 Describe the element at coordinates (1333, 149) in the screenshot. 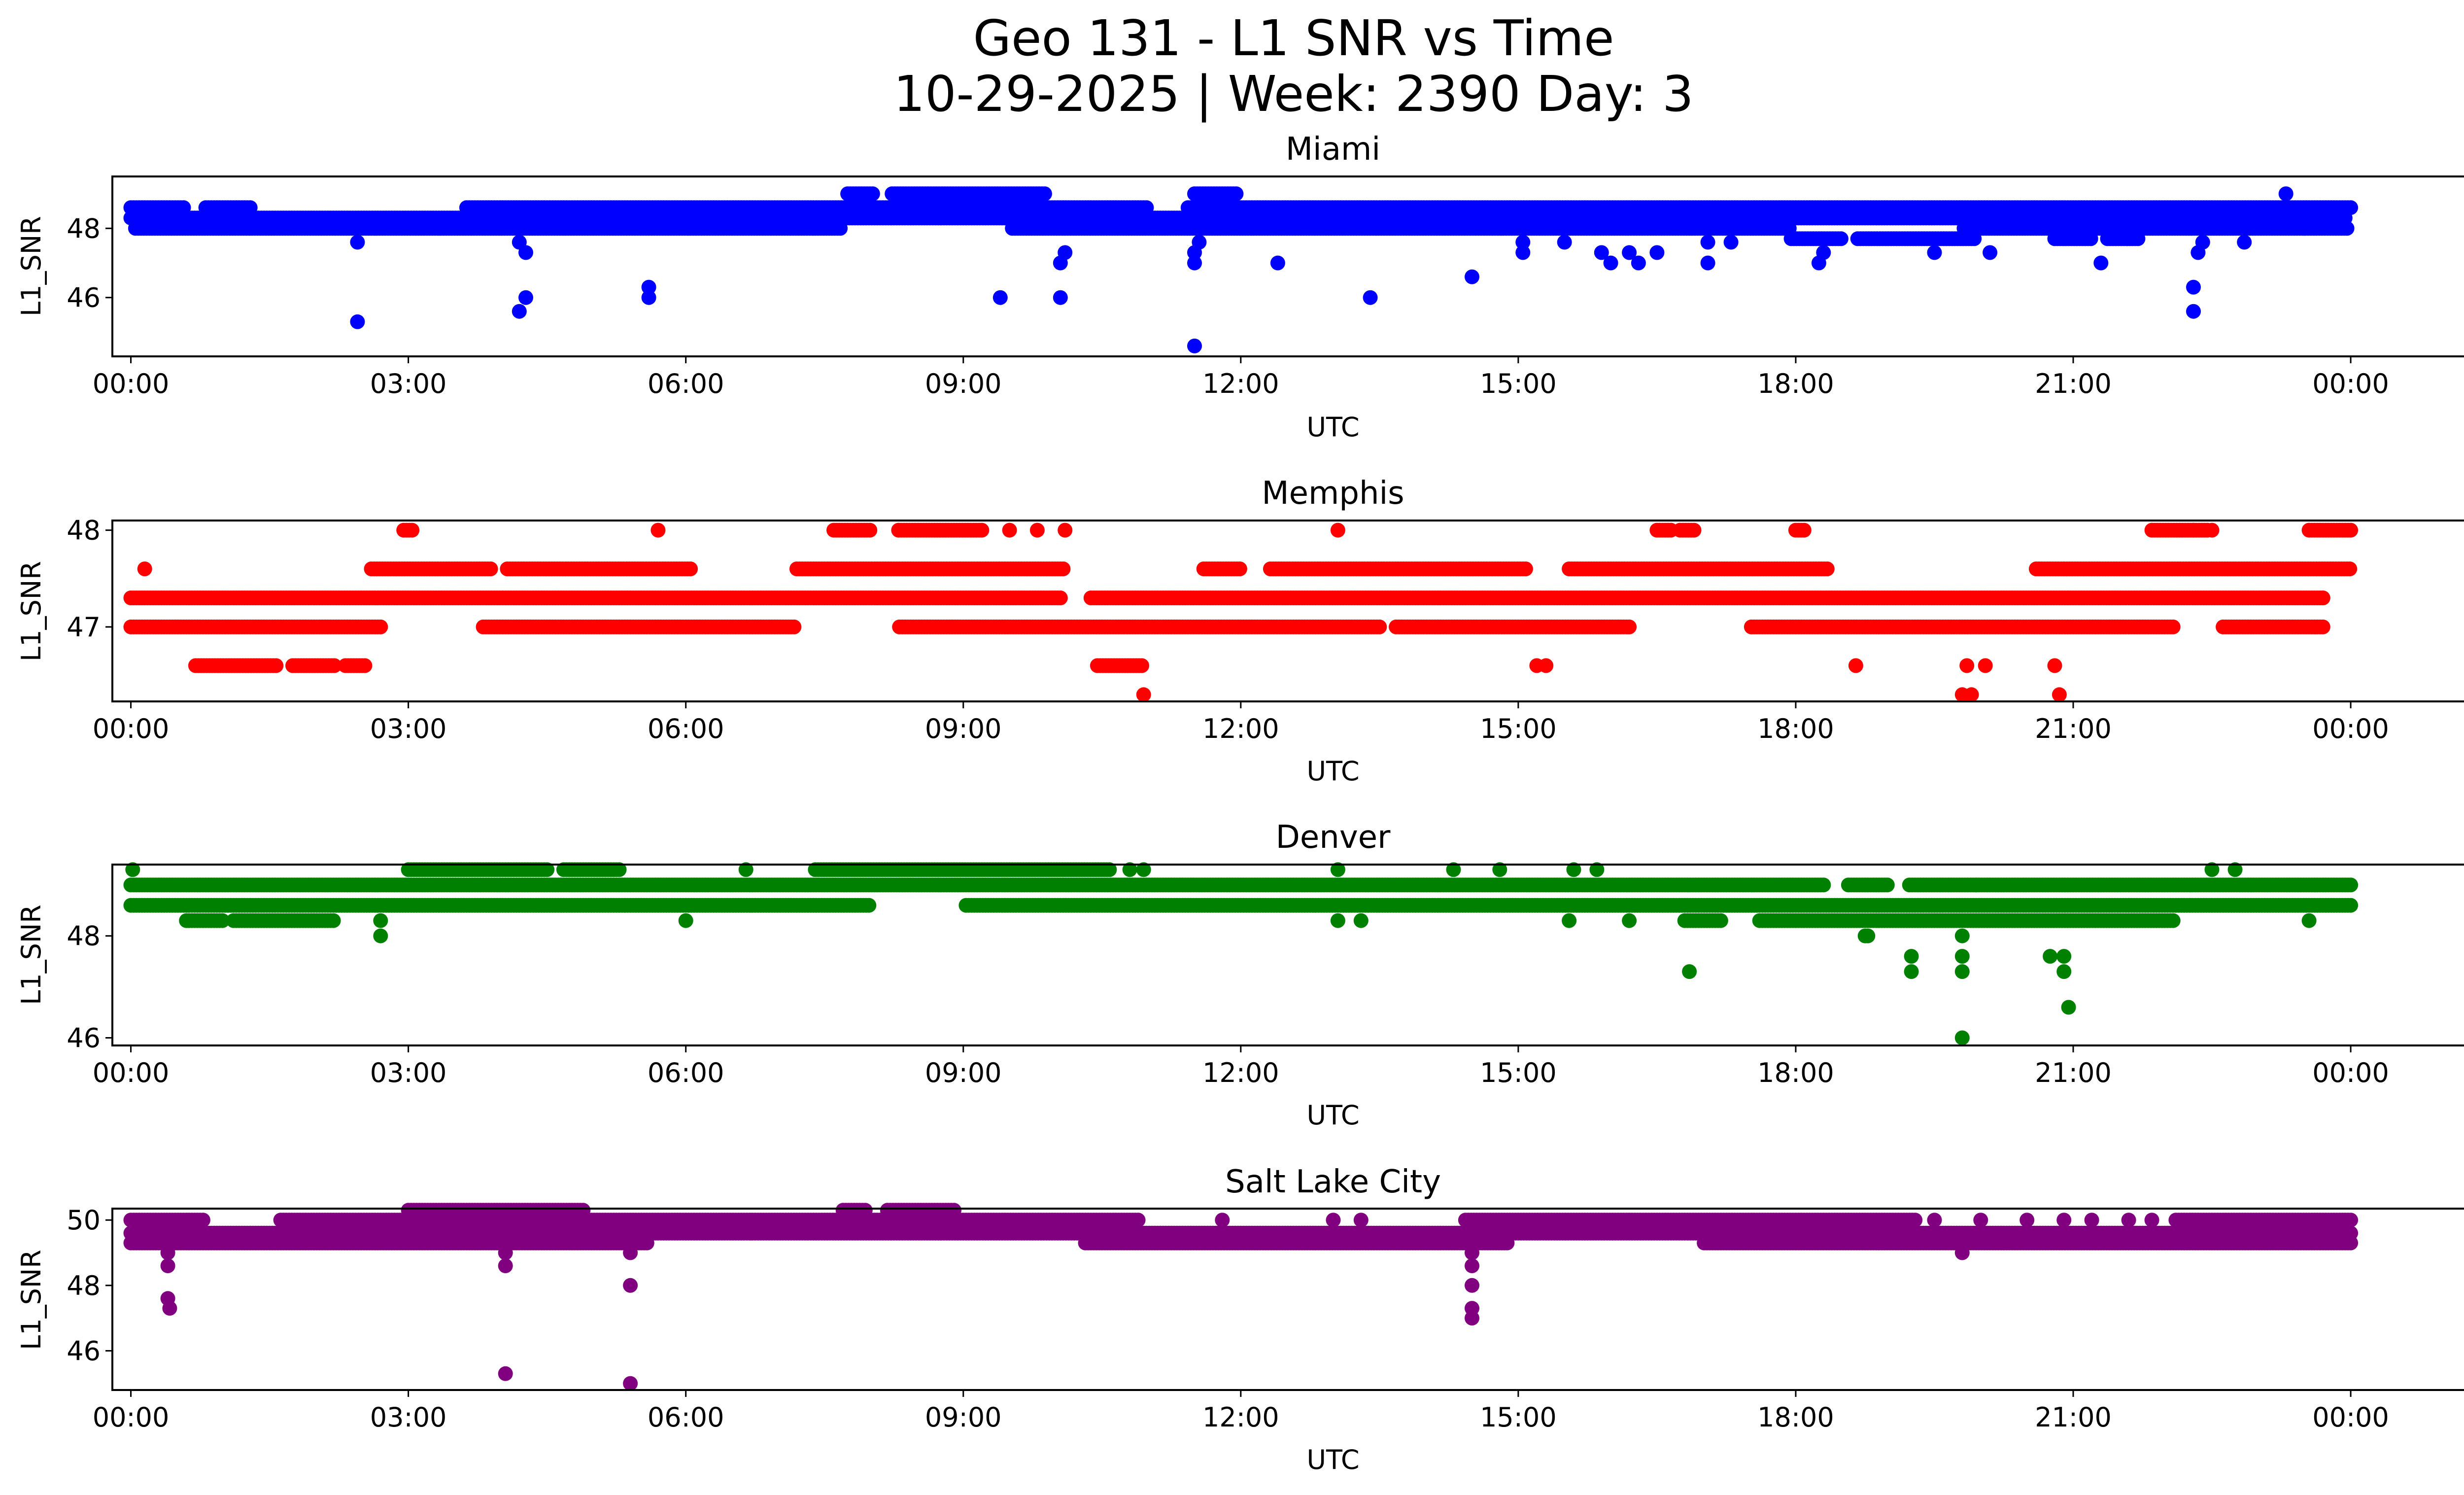

I see `panel-title: Miami` at that location.